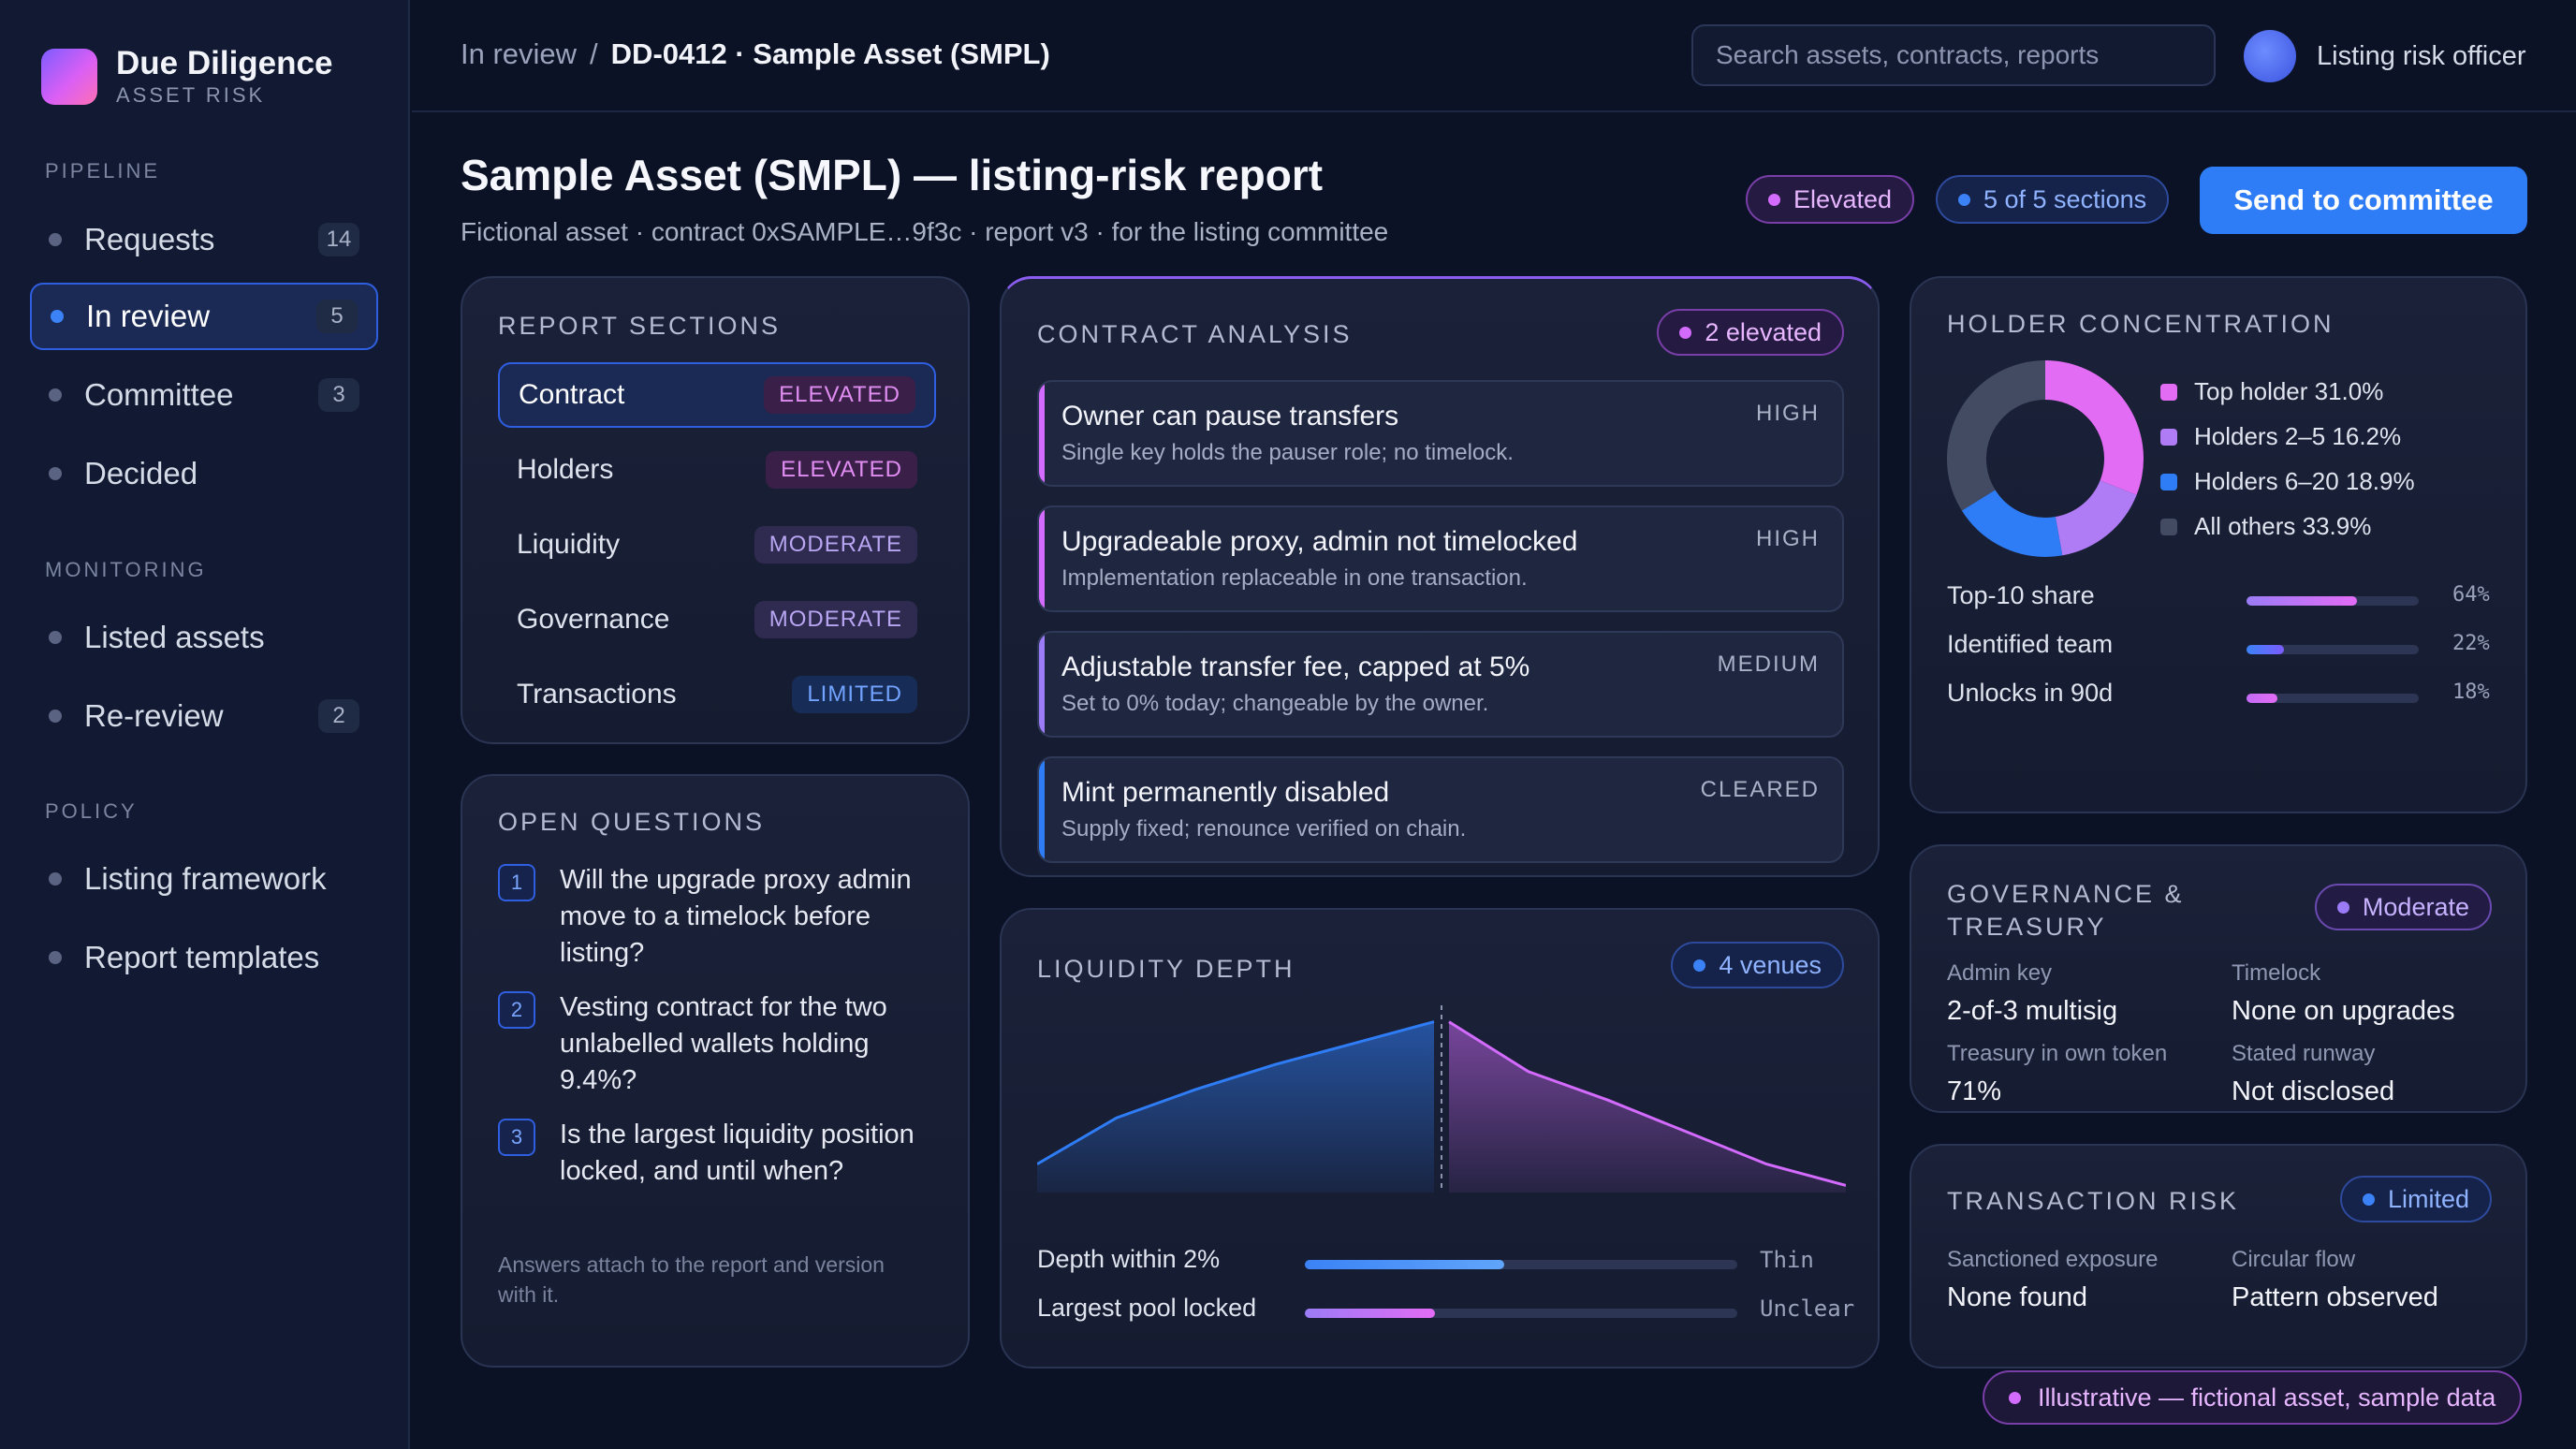  I want to click on sidebar-item-committee: Committee 3, so click(204, 395).